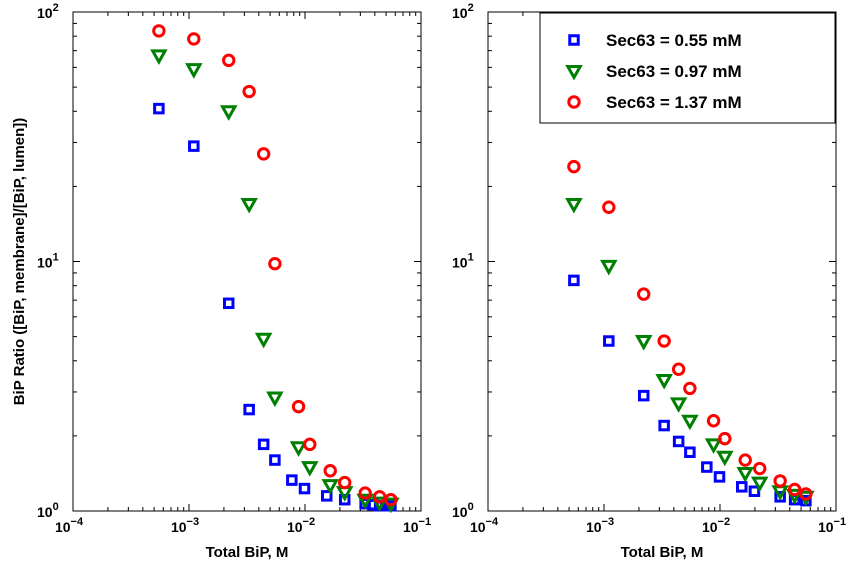 Image resolution: width=848 pixels, height=575 pixels. I want to click on legend-box, so click(687, 68).